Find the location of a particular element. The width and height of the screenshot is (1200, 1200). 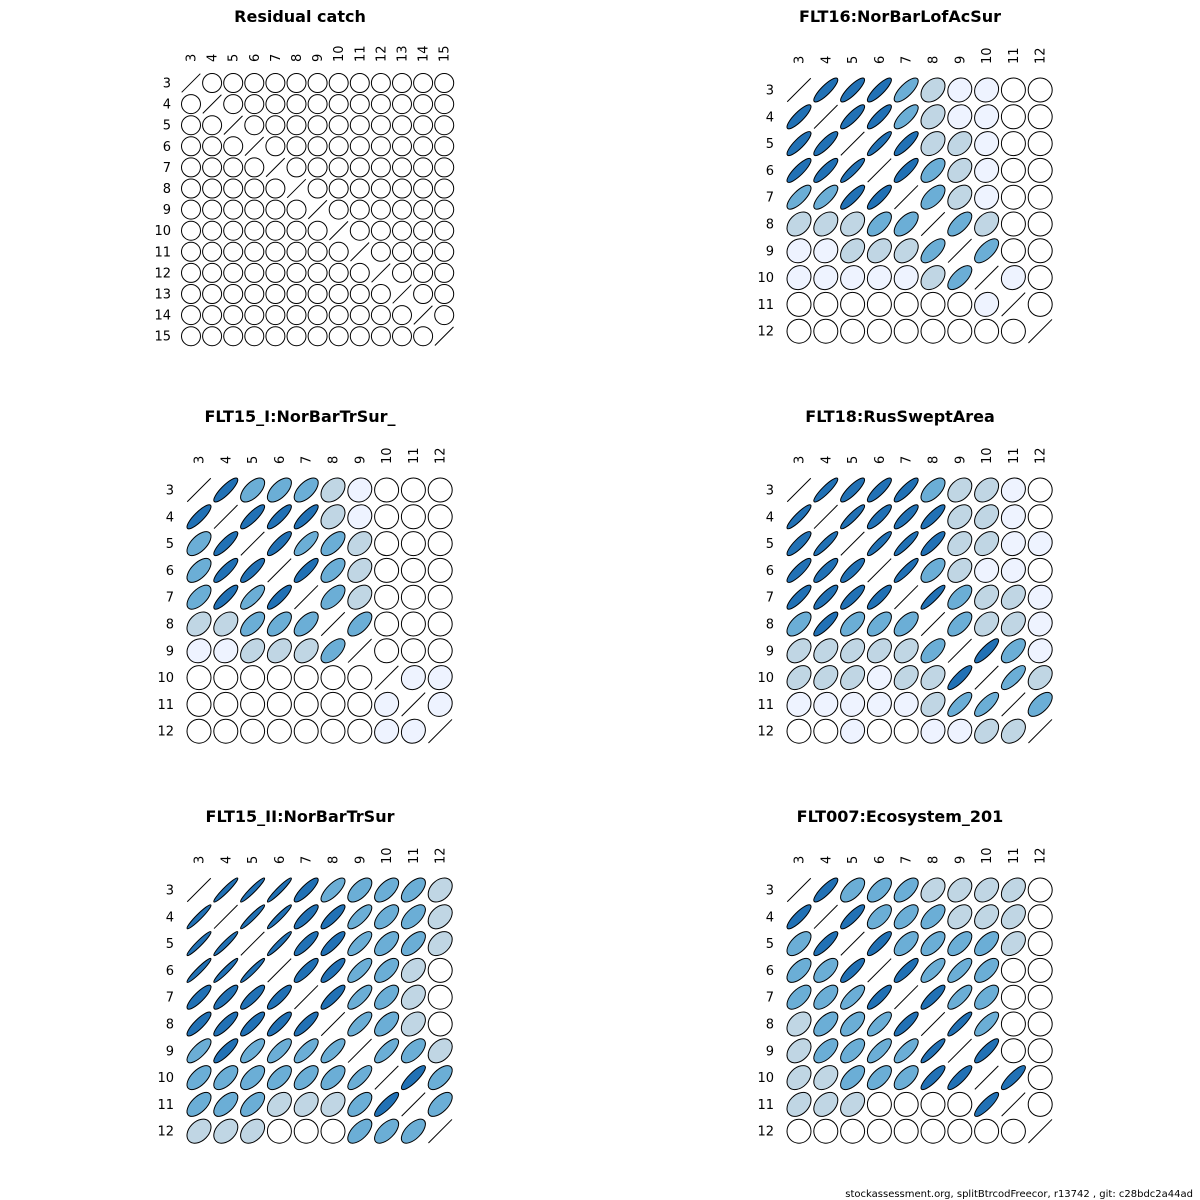

column-age-label: 4 is located at coordinates (826, 60).